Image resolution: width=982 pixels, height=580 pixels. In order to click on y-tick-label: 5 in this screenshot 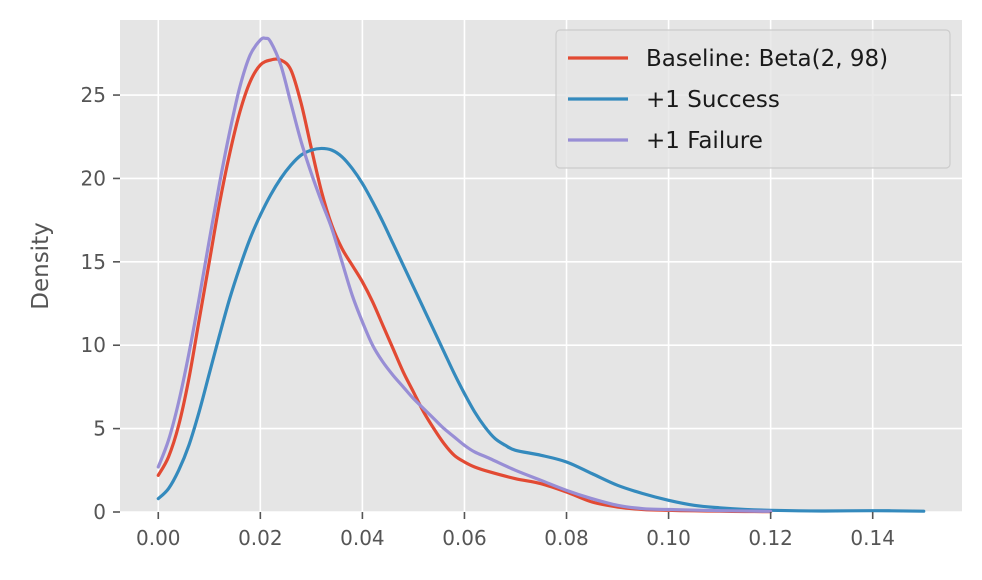, I will do `click(99, 429)`.